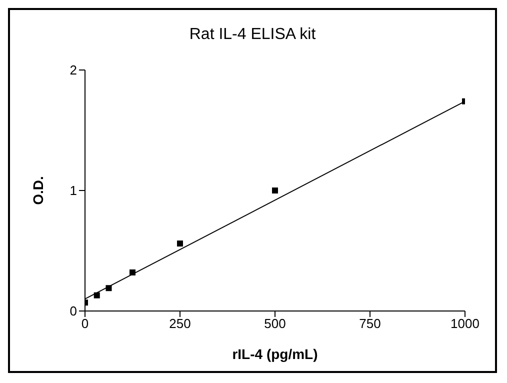 This screenshot has width=507, height=383. Describe the element at coordinates (275, 324) in the screenshot. I see `x-tick-label: 500` at that location.